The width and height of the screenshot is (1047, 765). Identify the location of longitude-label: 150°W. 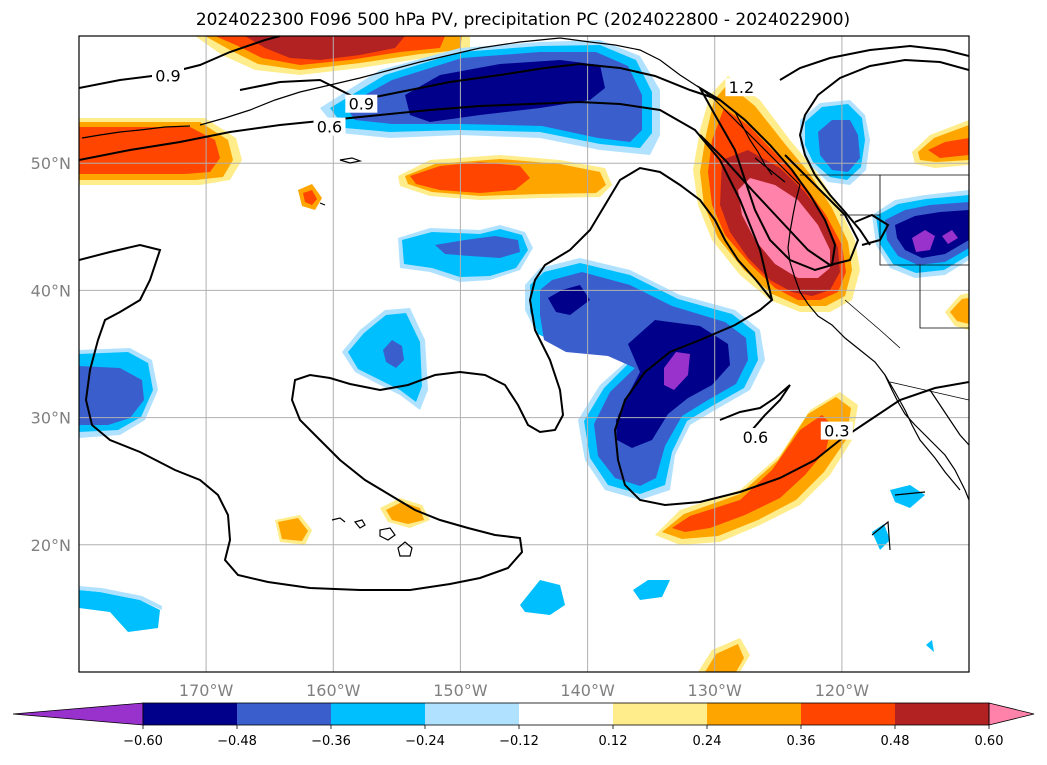
(460, 690).